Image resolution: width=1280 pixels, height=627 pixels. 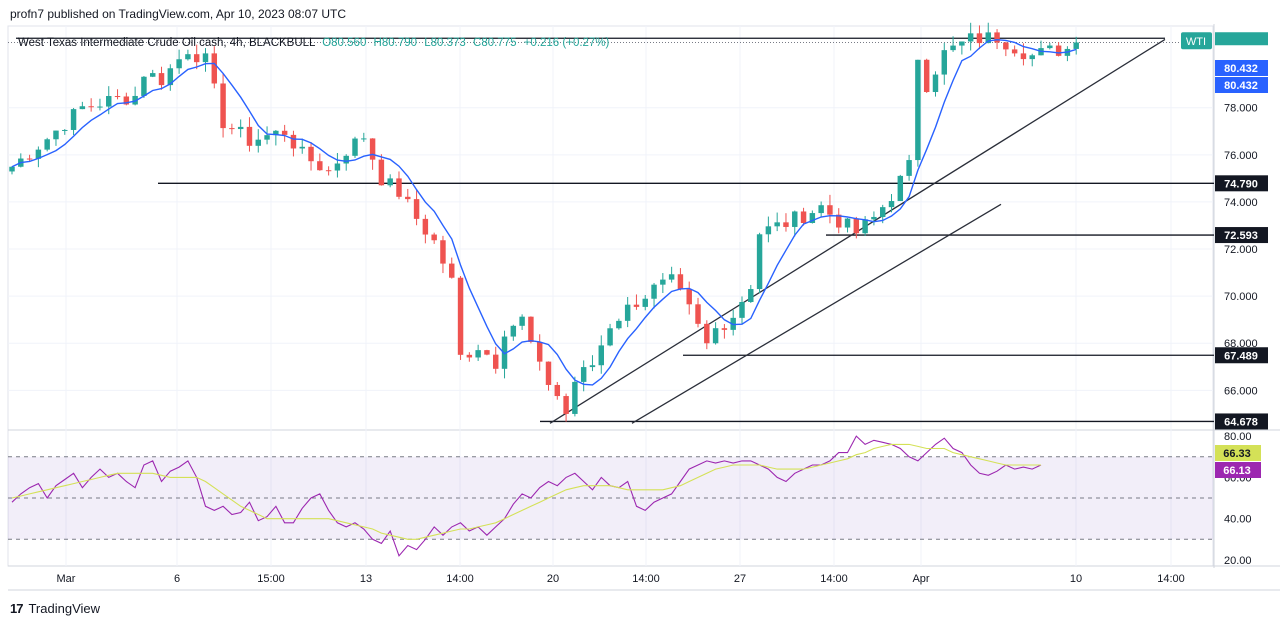 I want to click on rsi-value-text: 66.13, so click(x=1237, y=471).